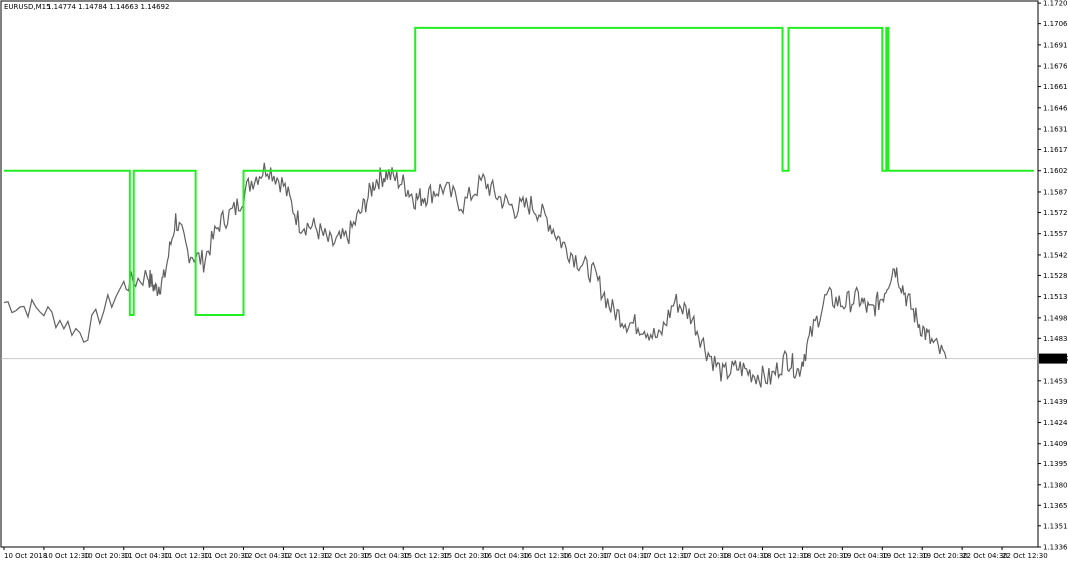 The width and height of the screenshot is (1068, 564). What do you see at coordinates (267, 556) in the screenshot?
I see `x-tick-label: 12 Oct 04:30` at bounding box center [267, 556].